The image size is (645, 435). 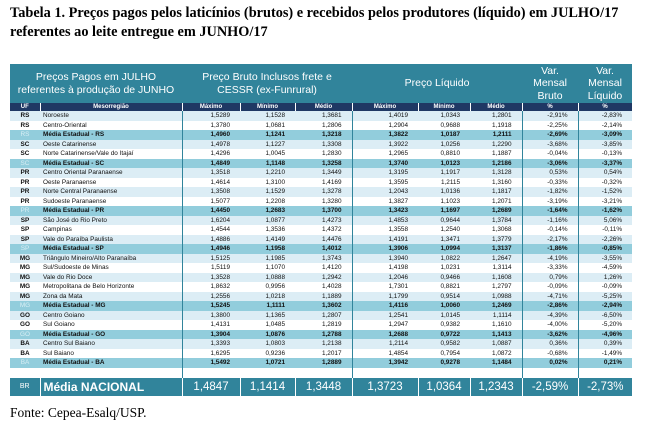 What do you see at coordinates (550, 116) in the screenshot?
I see `cell-var-gross: -2,91%` at bounding box center [550, 116].